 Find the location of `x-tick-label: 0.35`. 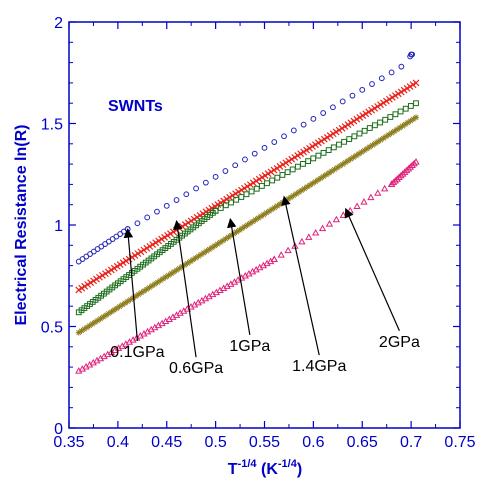

x-tick-label: 0.35 is located at coordinates (68, 442).